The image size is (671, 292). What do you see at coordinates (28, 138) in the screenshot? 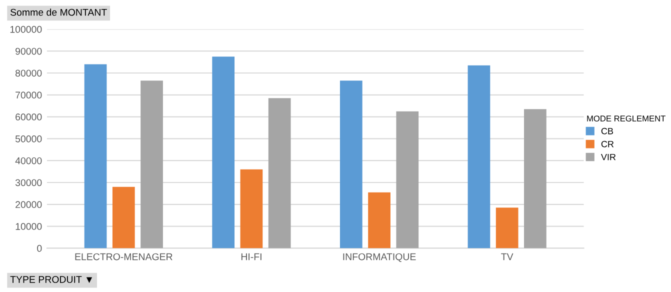
I see `y-tick-label: 50000` at bounding box center [28, 138].